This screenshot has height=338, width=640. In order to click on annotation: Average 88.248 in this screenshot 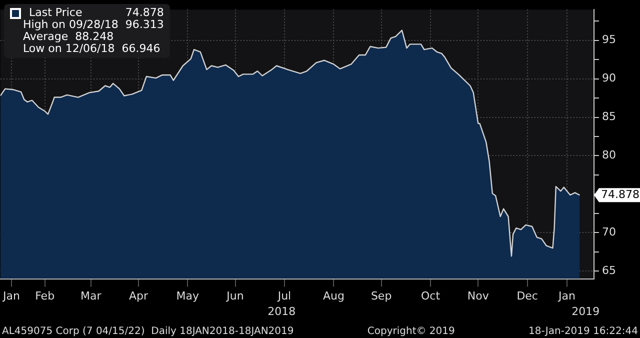, I will do `click(68, 36)`.